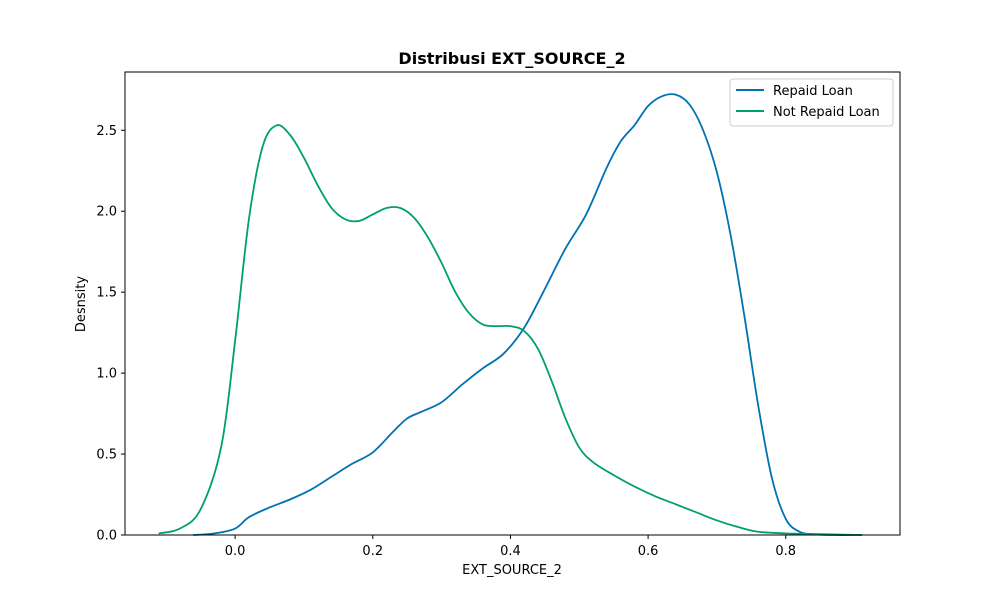 Image resolution: width=1000 pixels, height=600 pixels. What do you see at coordinates (510, 551) in the screenshot?
I see `x-tick-label: 0.4` at bounding box center [510, 551].